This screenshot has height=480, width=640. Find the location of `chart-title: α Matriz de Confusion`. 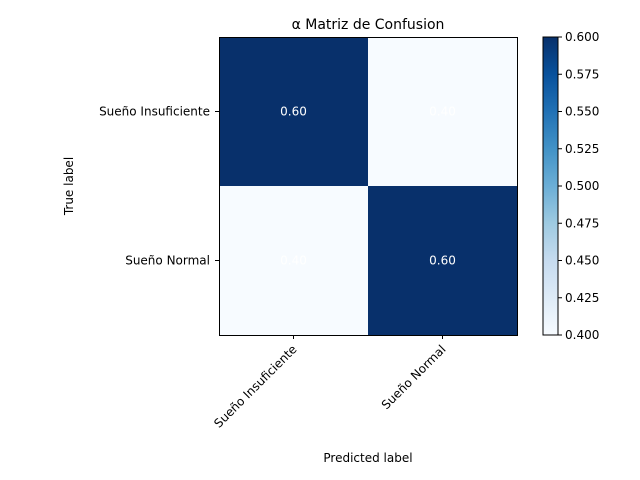

chart-title: α Matriz de Confusion is located at coordinates (368, 25).